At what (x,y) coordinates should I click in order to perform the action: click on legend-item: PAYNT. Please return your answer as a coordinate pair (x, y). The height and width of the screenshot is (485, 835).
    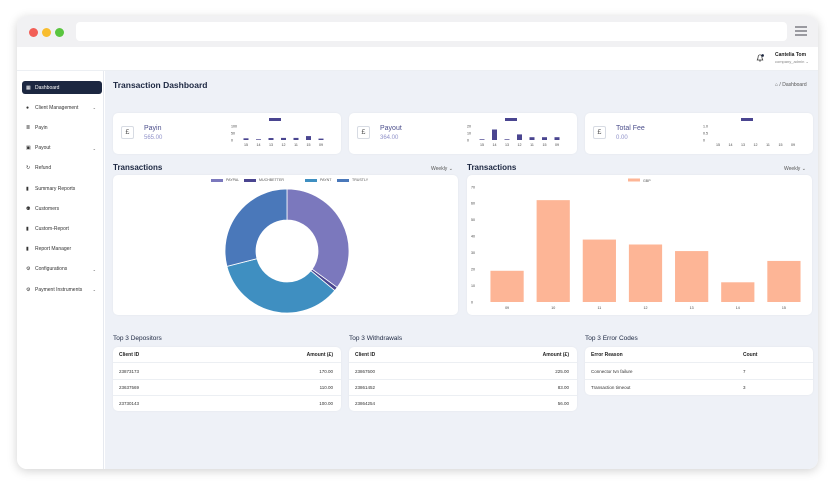
    Looking at the image, I should click on (318, 180).